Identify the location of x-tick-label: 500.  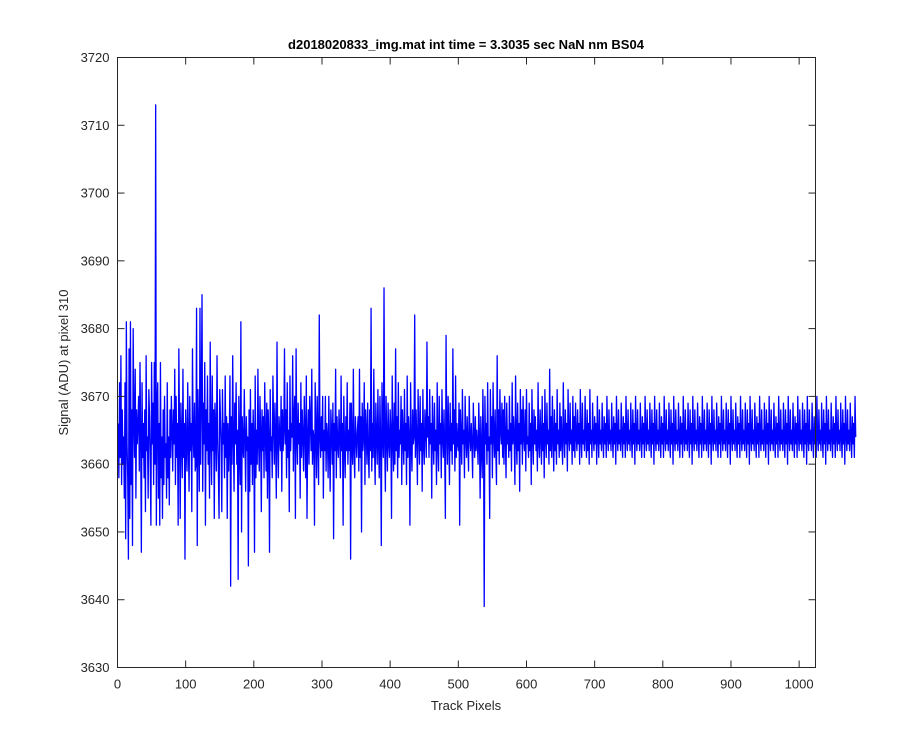
(458, 684).